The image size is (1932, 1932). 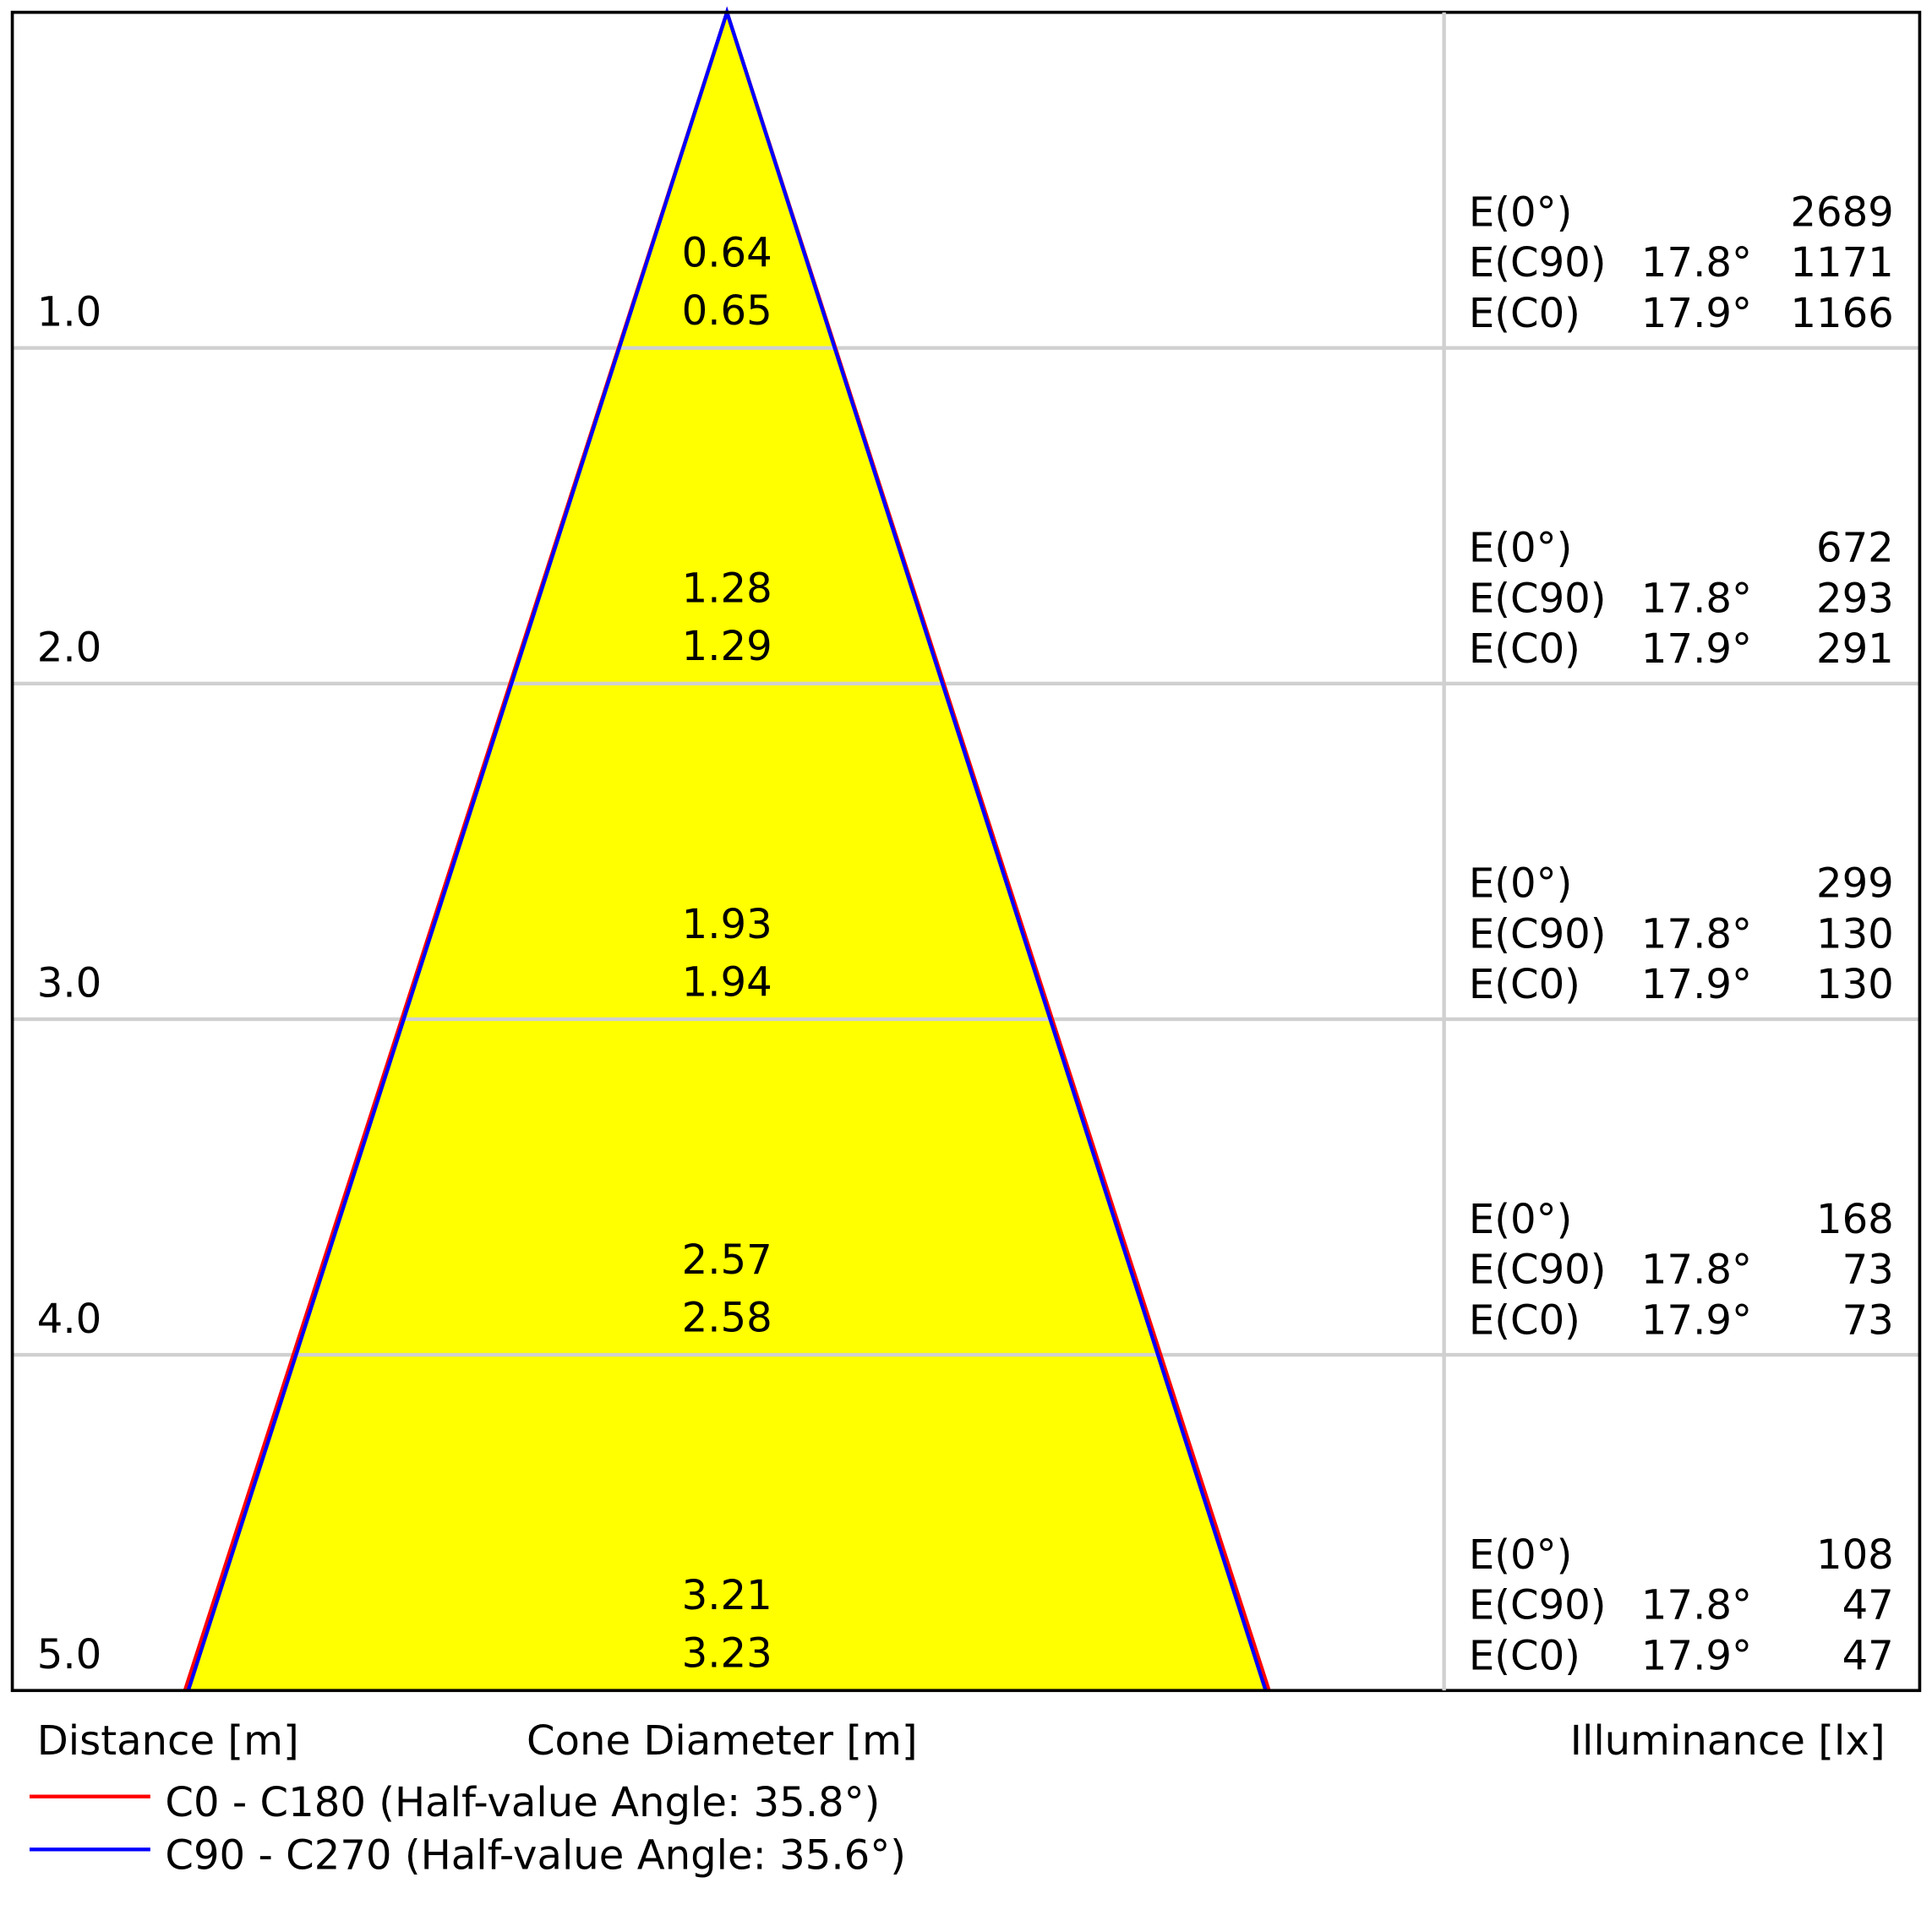 I want to click on diameter-c90-label: 1.93, so click(x=727, y=925).